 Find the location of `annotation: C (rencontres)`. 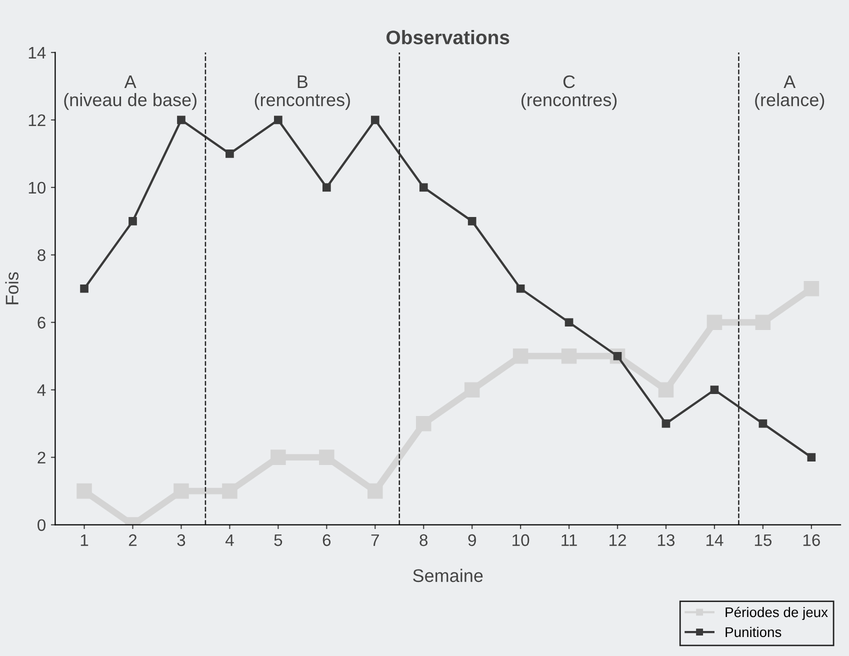

annotation: C (rencontres) is located at coordinates (569, 92).